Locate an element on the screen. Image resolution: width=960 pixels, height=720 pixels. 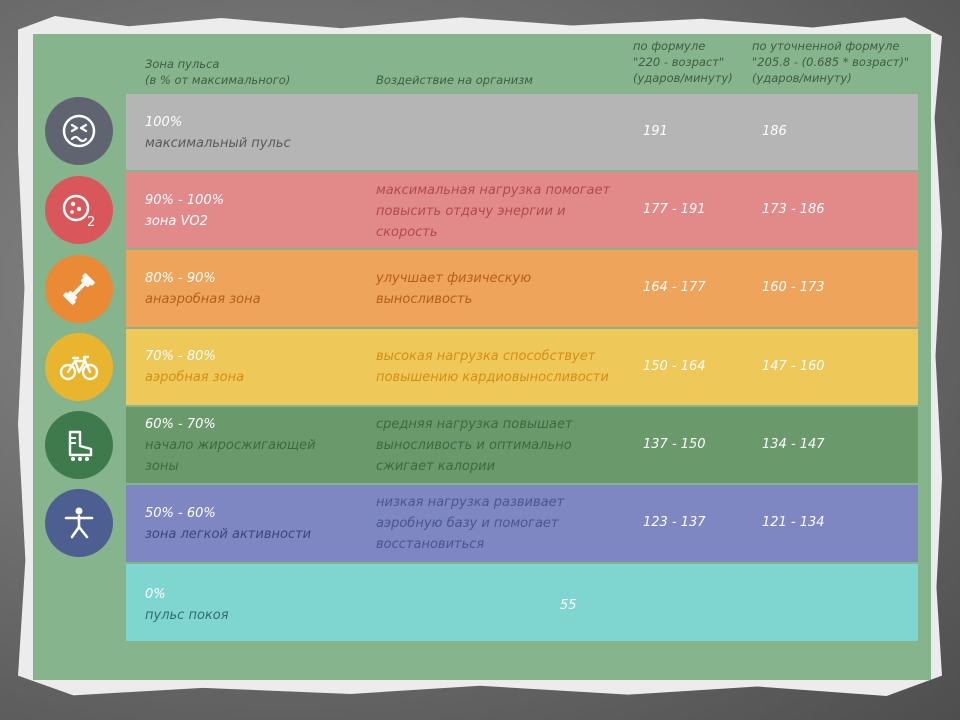
sneaker-icon is located at coordinates (80, 445).